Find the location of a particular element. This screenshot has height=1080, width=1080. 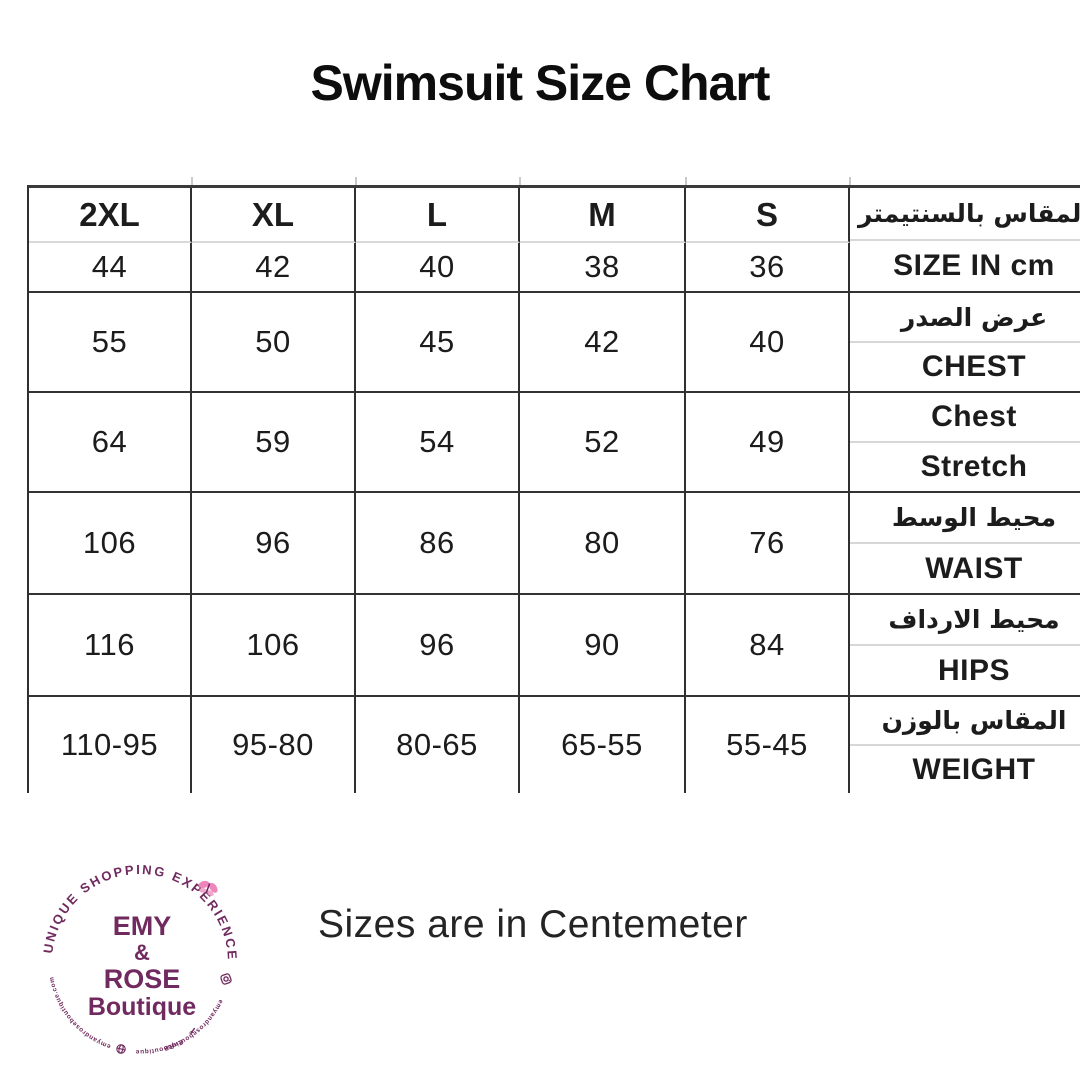

size-header-cell: 2XL is located at coordinates (110, 215).